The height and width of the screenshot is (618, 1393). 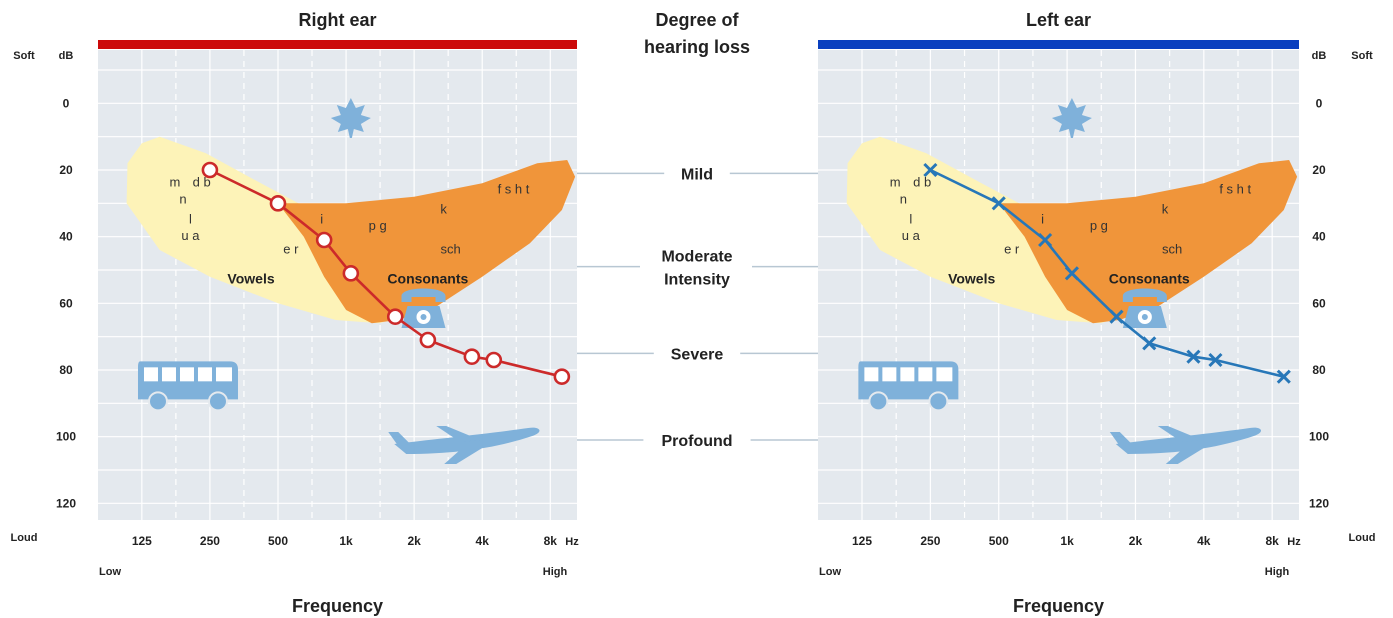 What do you see at coordinates (1058, 20) in the screenshot?
I see `chart-title: Left ear` at bounding box center [1058, 20].